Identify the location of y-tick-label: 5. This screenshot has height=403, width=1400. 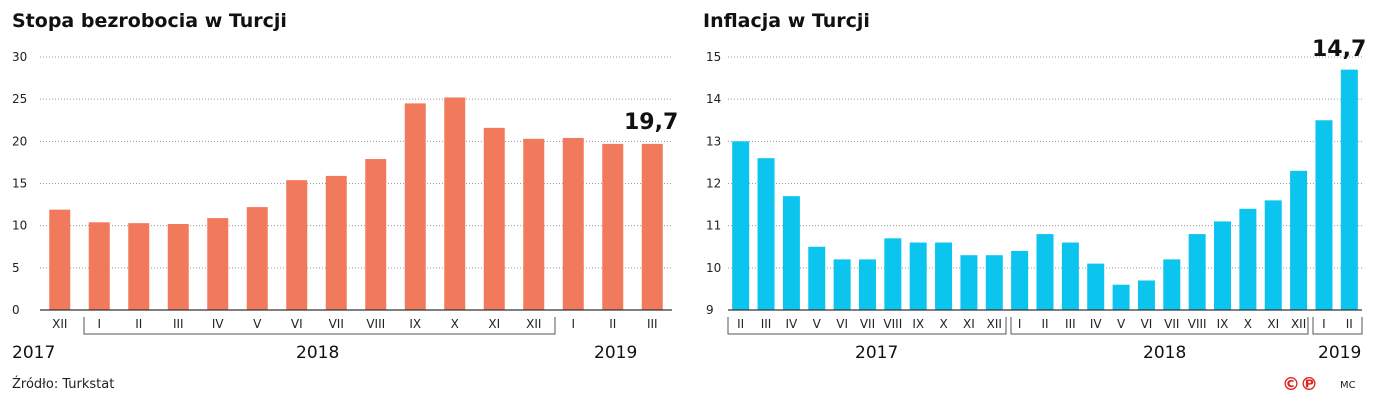
(16, 268).